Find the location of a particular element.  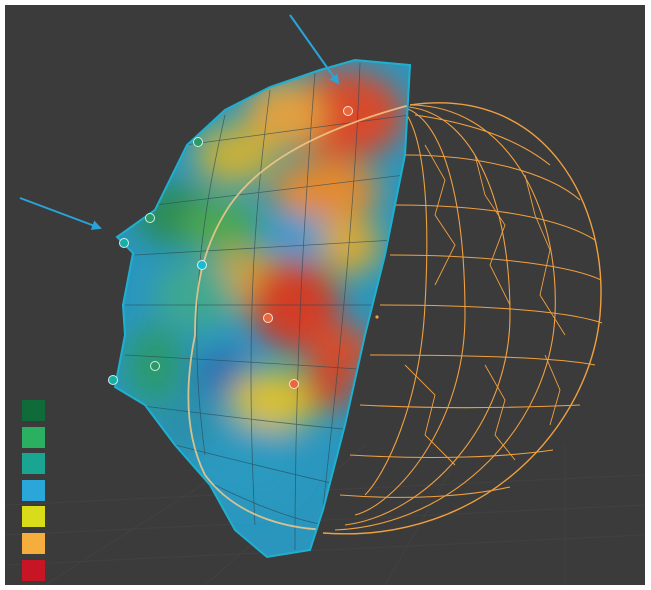

color-legend is located at coordinates (33, 492).